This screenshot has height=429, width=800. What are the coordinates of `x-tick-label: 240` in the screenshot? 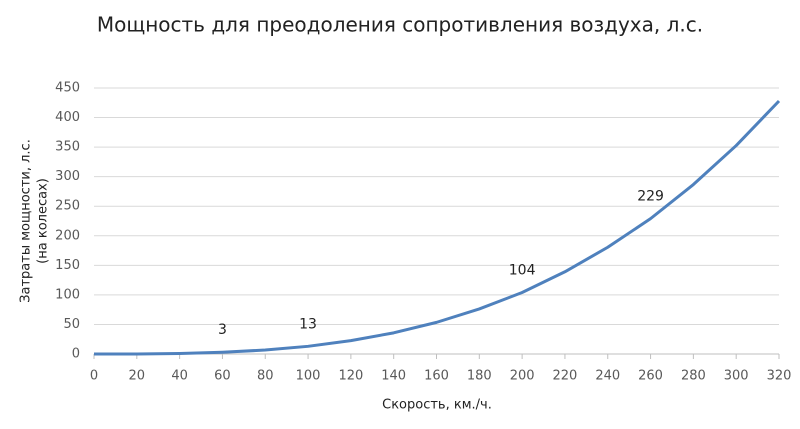 It's located at (607, 376).